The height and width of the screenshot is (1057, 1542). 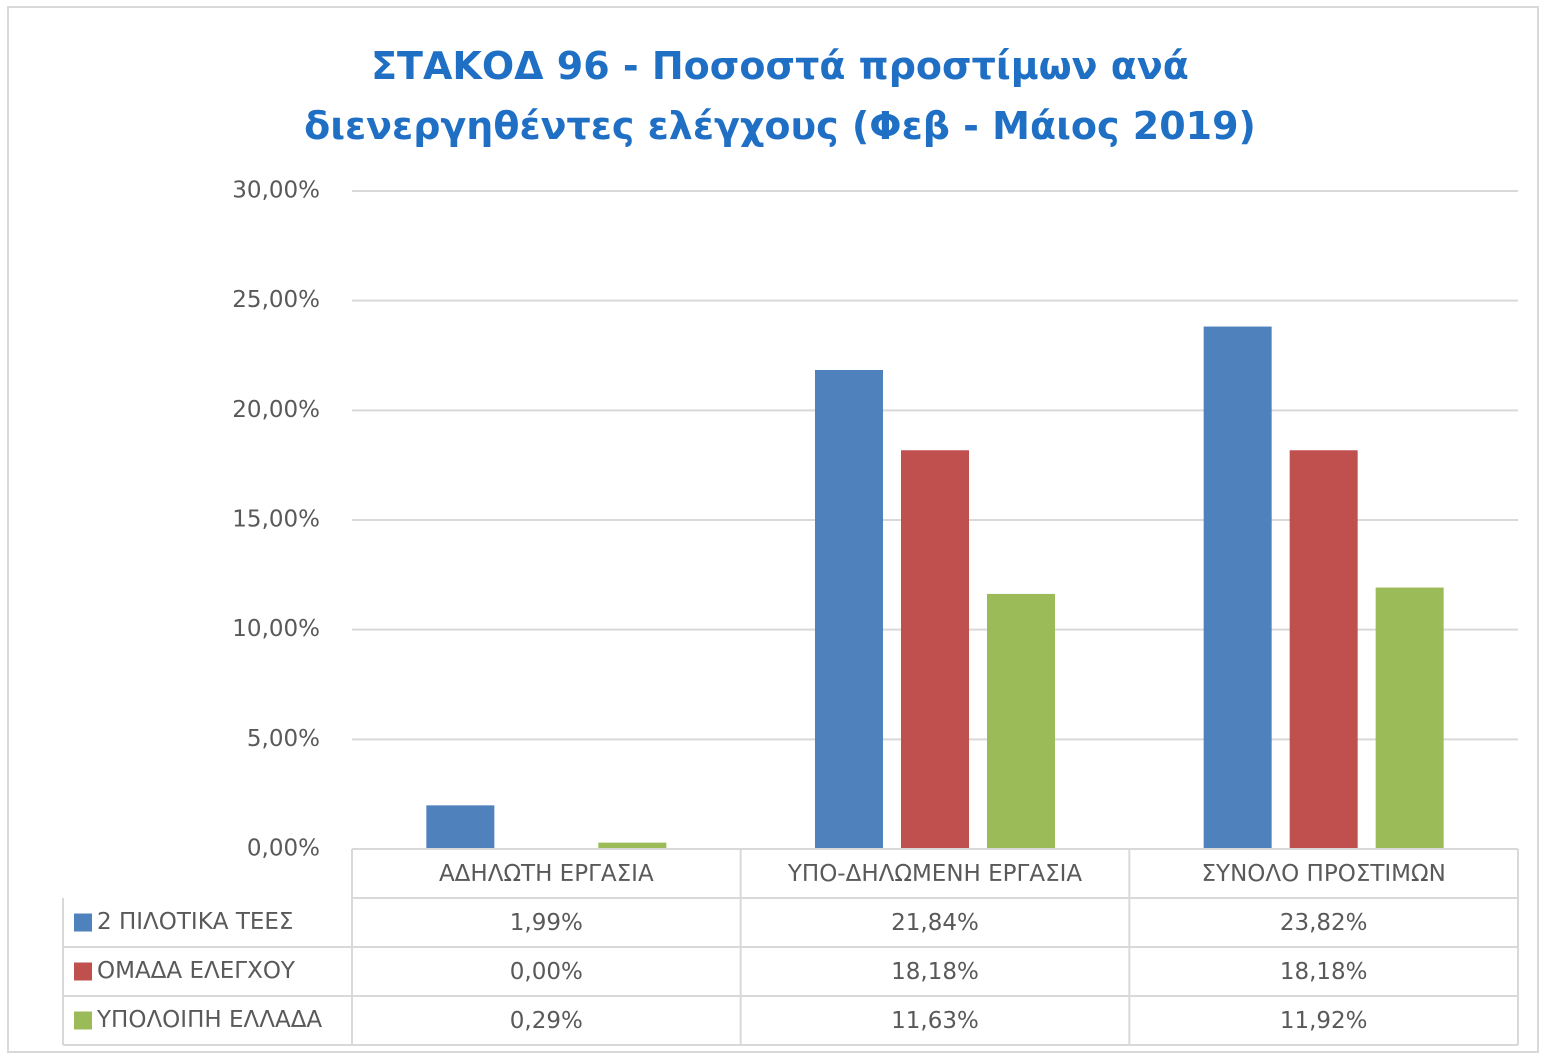 I want to click on x-tick-label: ΥΠΟ-ΔΗΛΩΜΕΝΗ ΕΡΓΑΣΙΑ, so click(x=935, y=874).